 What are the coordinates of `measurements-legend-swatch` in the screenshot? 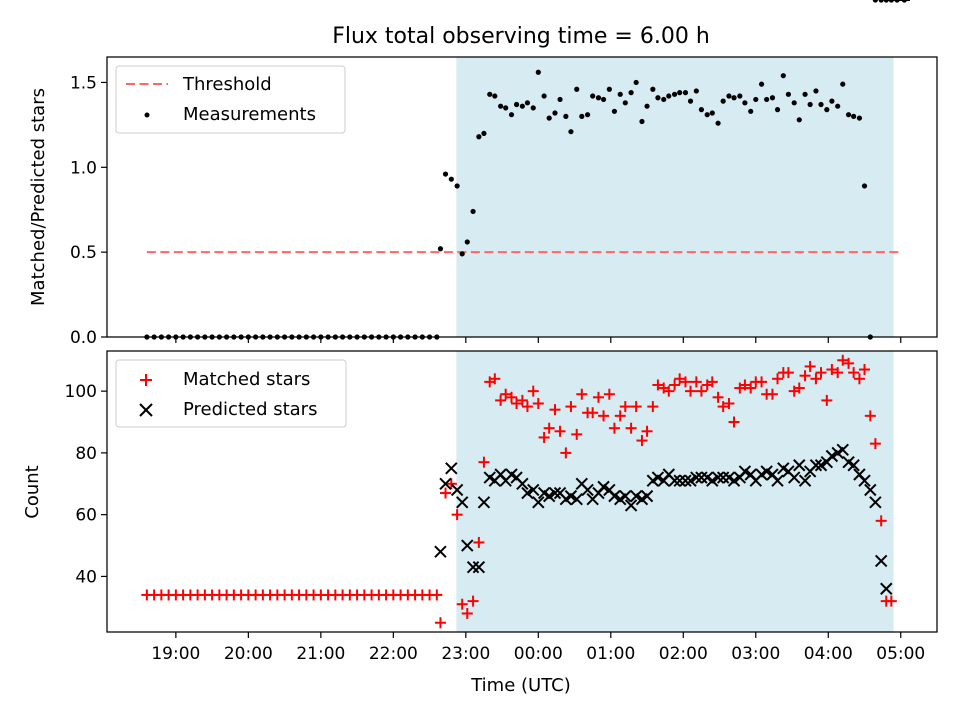 It's located at (147, 115).